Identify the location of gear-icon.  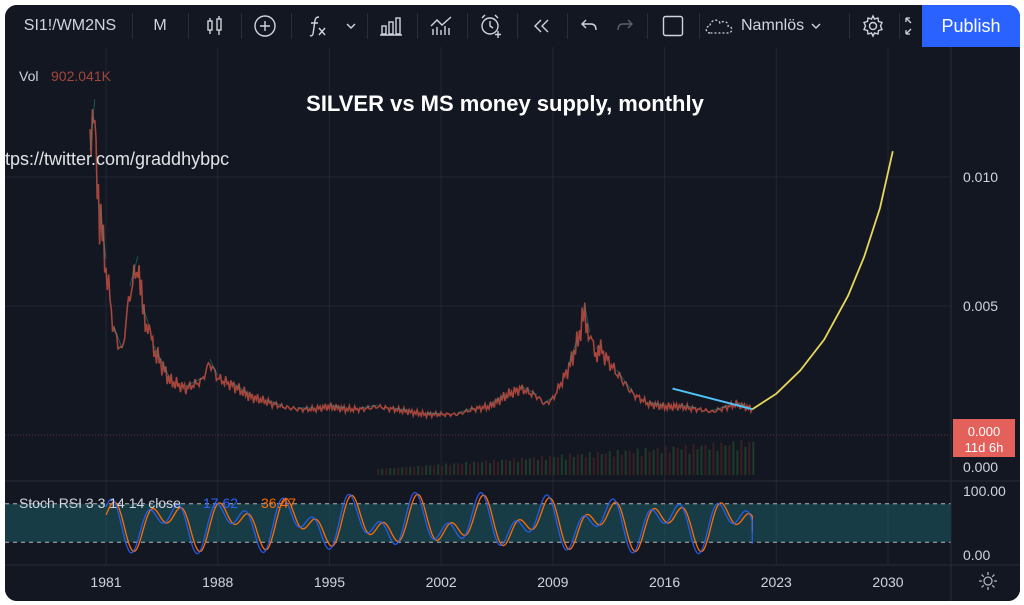
(873, 26).